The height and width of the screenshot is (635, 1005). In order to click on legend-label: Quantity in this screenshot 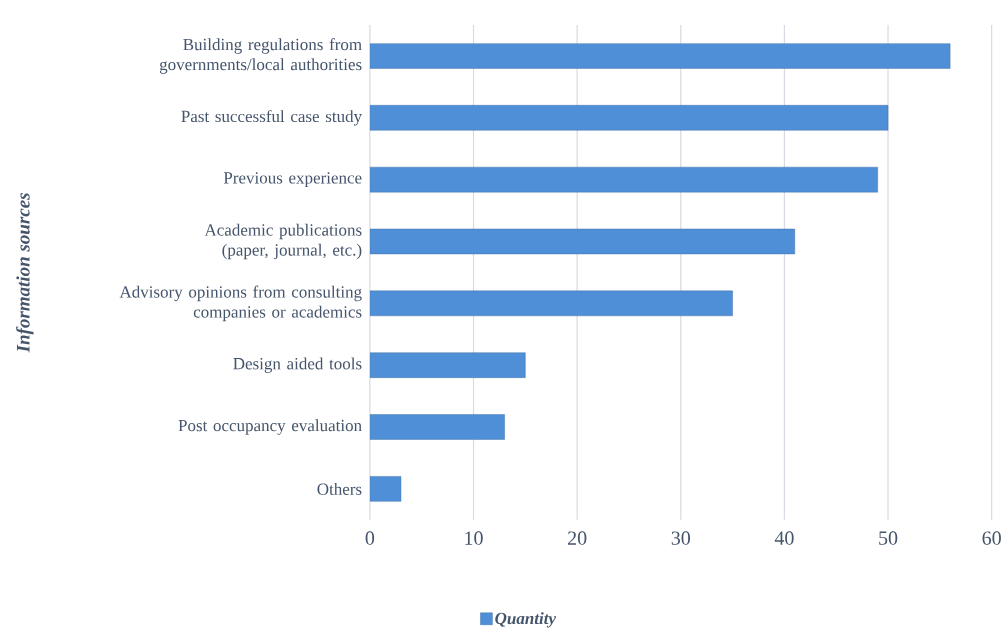, I will do `click(526, 620)`.